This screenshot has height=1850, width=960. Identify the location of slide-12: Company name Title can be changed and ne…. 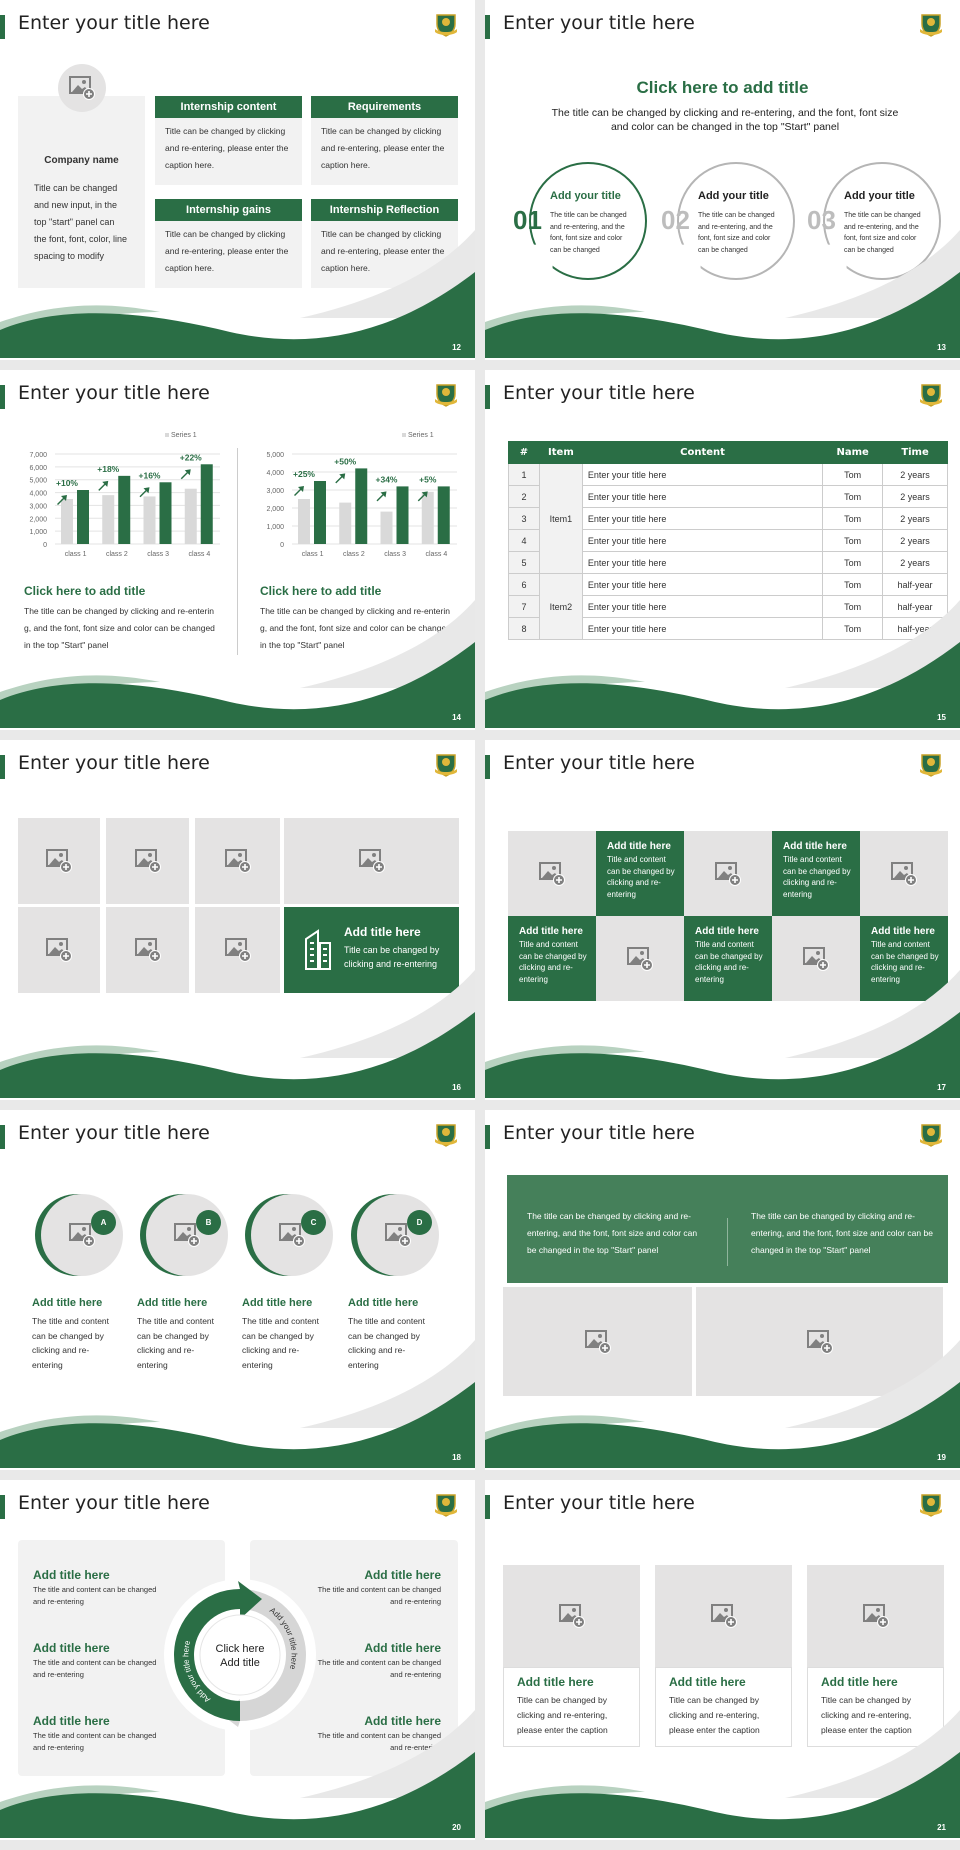
(237, 180).